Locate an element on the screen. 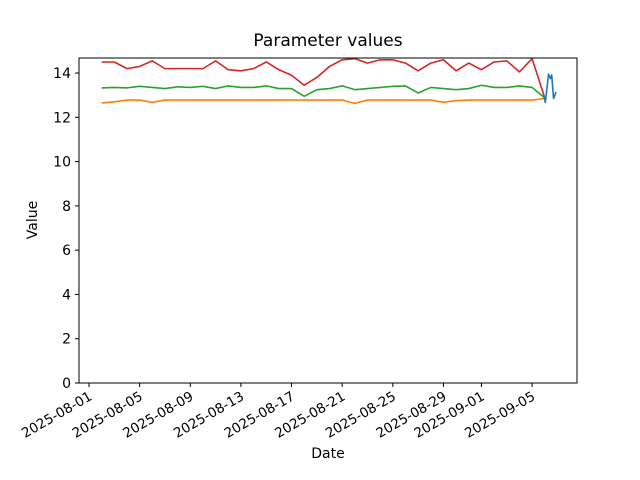 The width and height of the screenshot is (640, 480). series-red-line is located at coordinates (323, 78).